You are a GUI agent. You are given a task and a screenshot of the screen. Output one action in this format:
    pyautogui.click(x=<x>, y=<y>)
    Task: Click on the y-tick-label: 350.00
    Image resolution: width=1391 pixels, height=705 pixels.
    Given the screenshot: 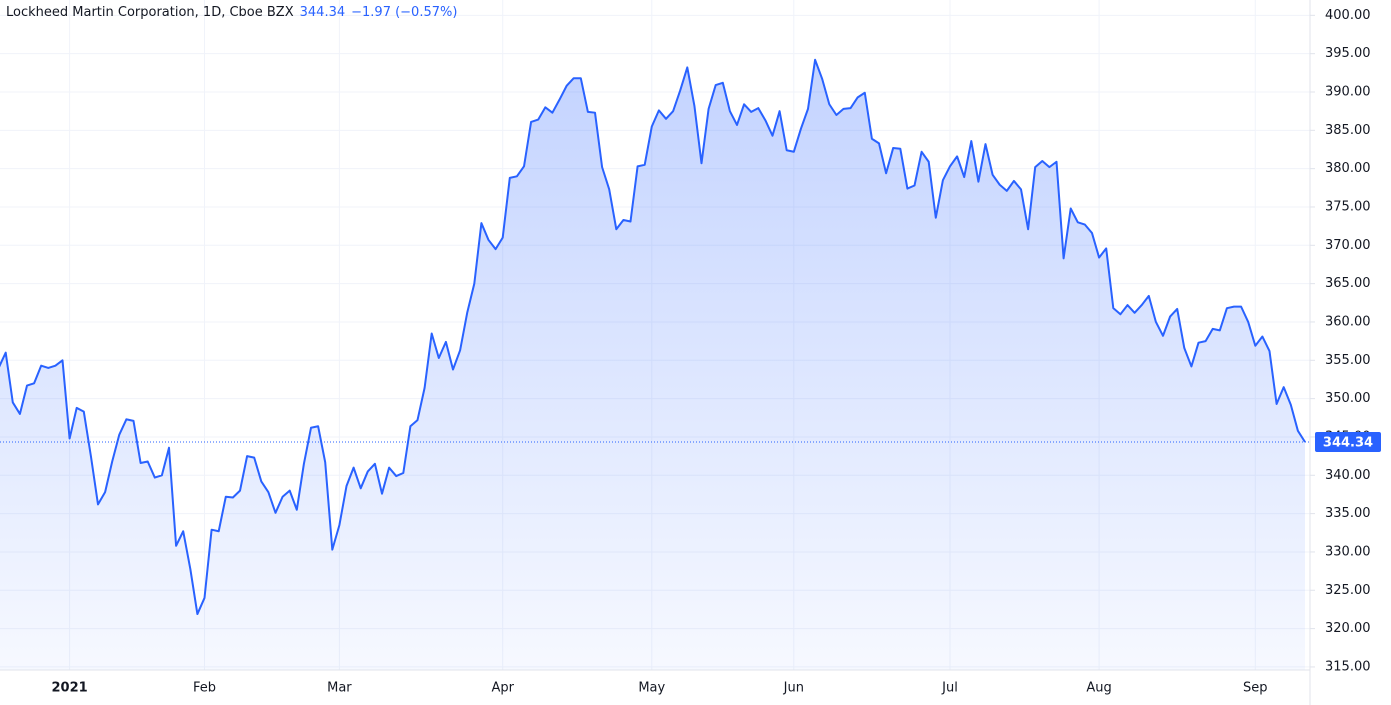 What is the action you would take?
    pyautogui.click(x=1348, y=398)
    